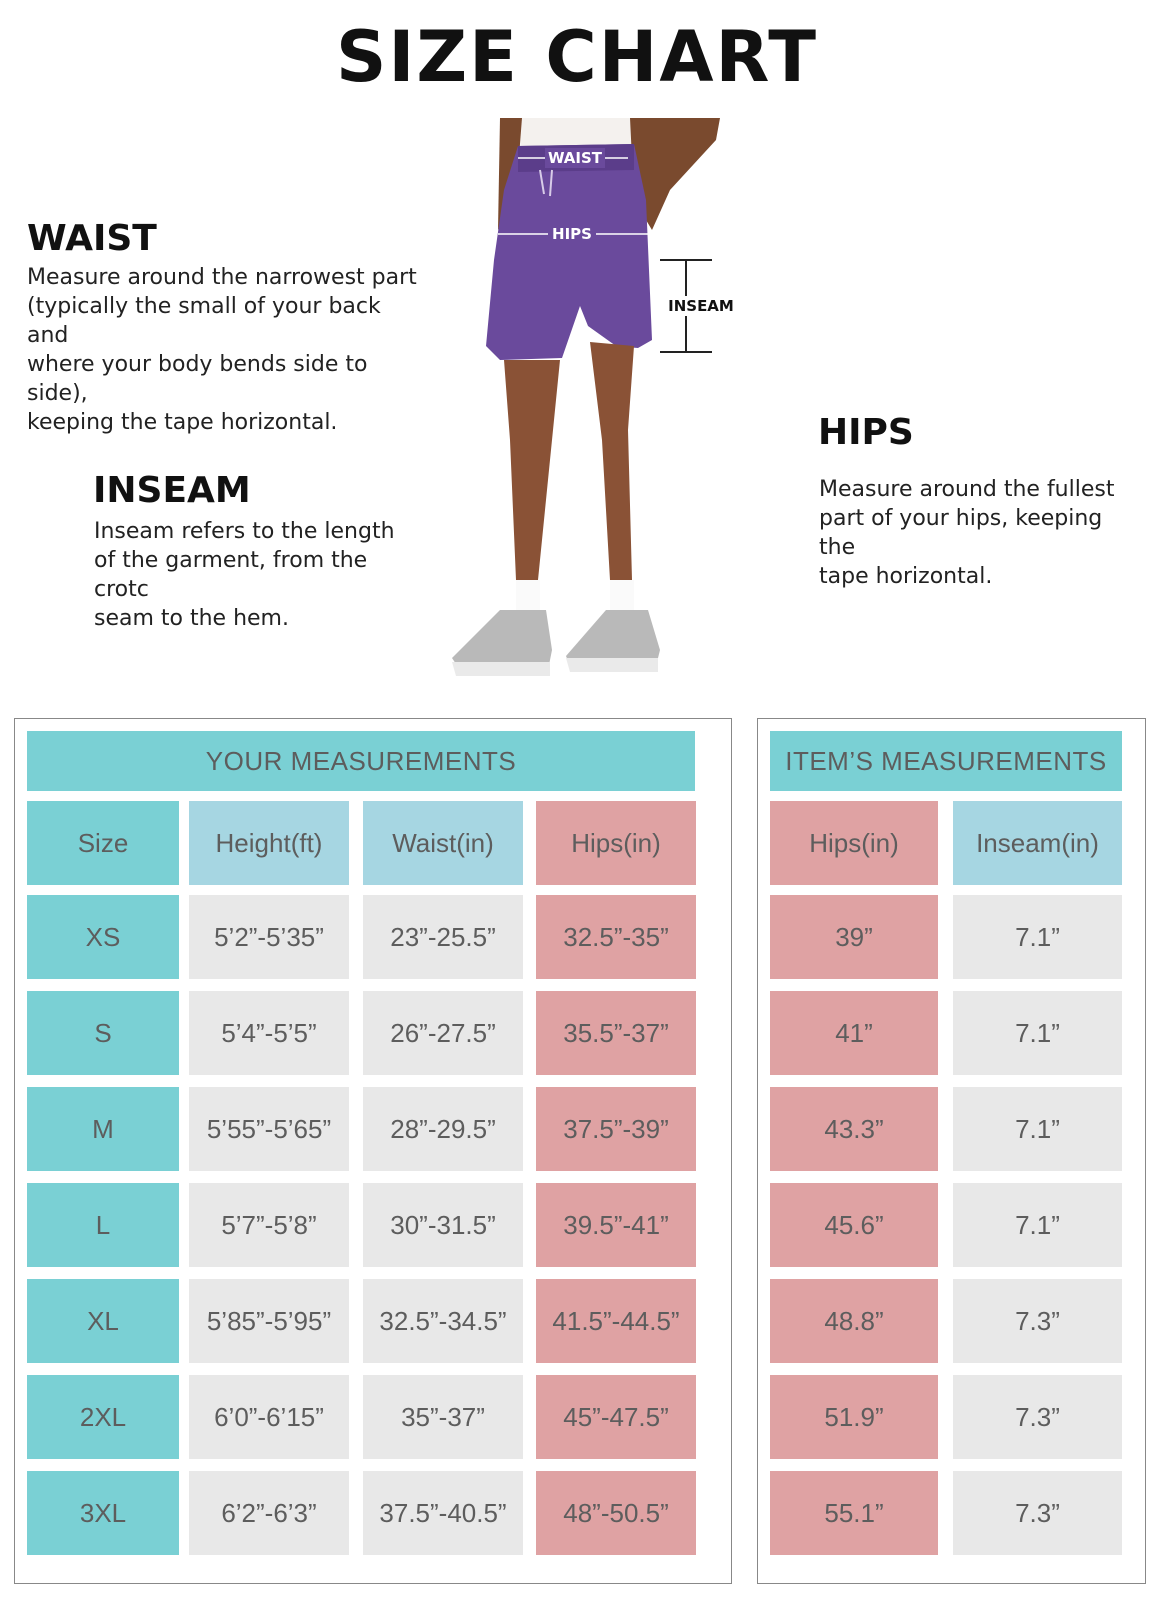  What do you see at coordinates (103, 1129) in the screenshot?
I see `cell-size: M` at bounding box center [103, 1129].